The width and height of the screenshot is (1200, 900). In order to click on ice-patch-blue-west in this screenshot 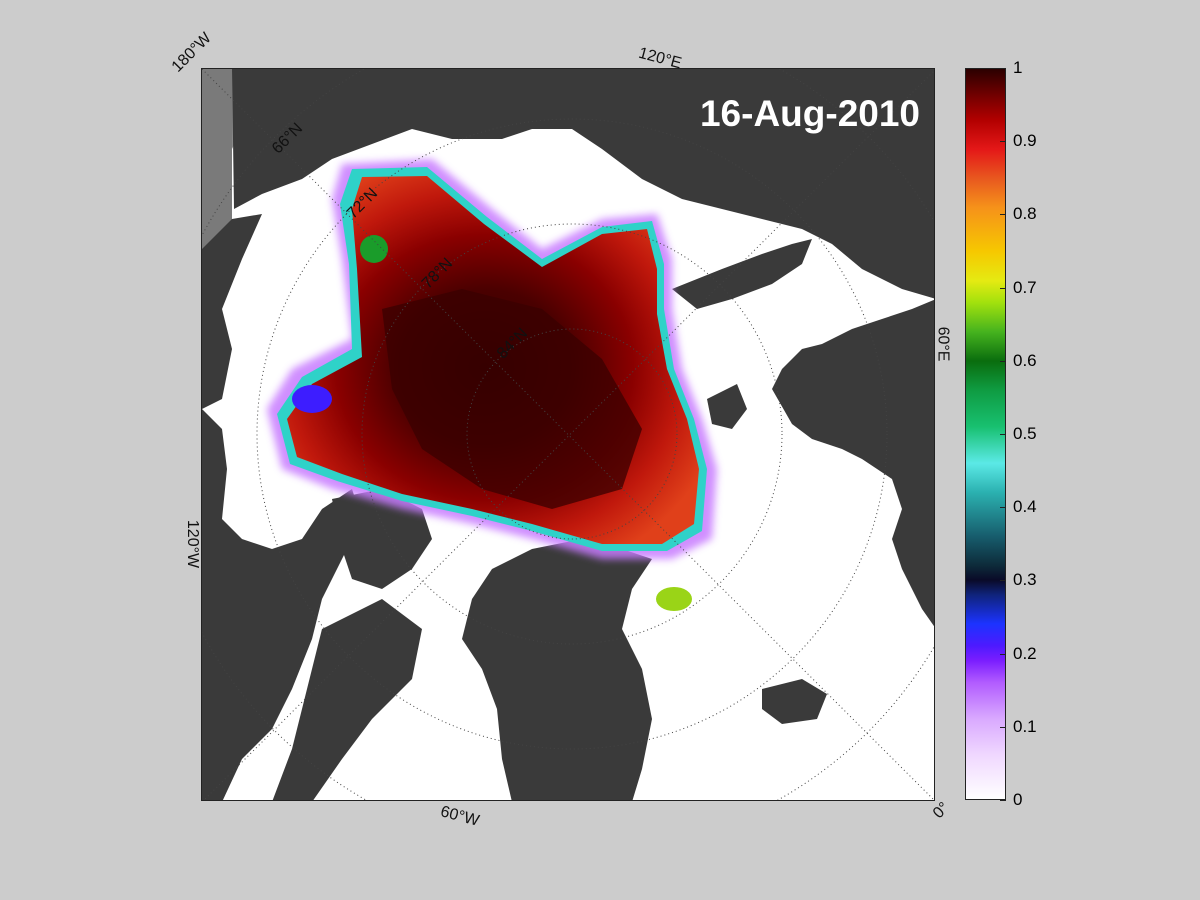, I will do `click(312, 399)`.